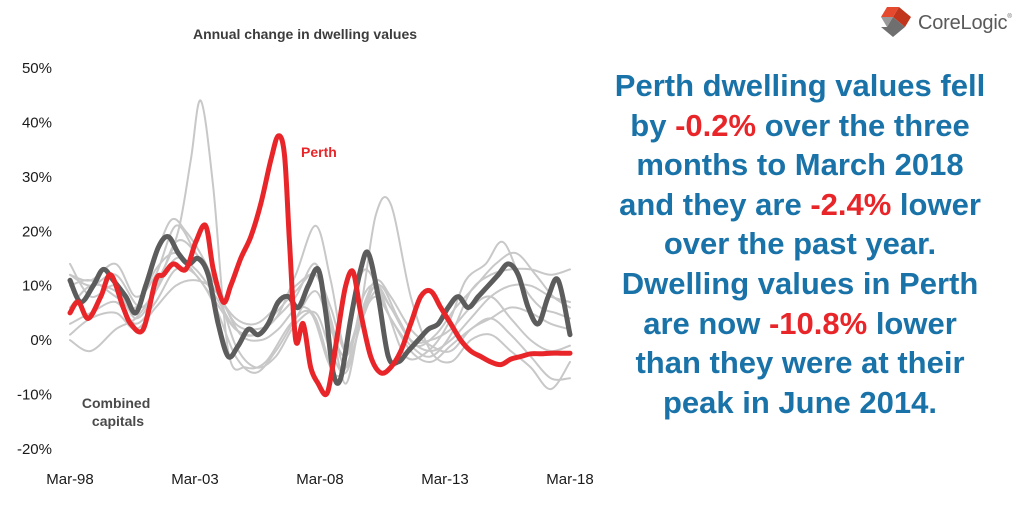  I want to click on y-tick-label: 50%, so click(37, 68).